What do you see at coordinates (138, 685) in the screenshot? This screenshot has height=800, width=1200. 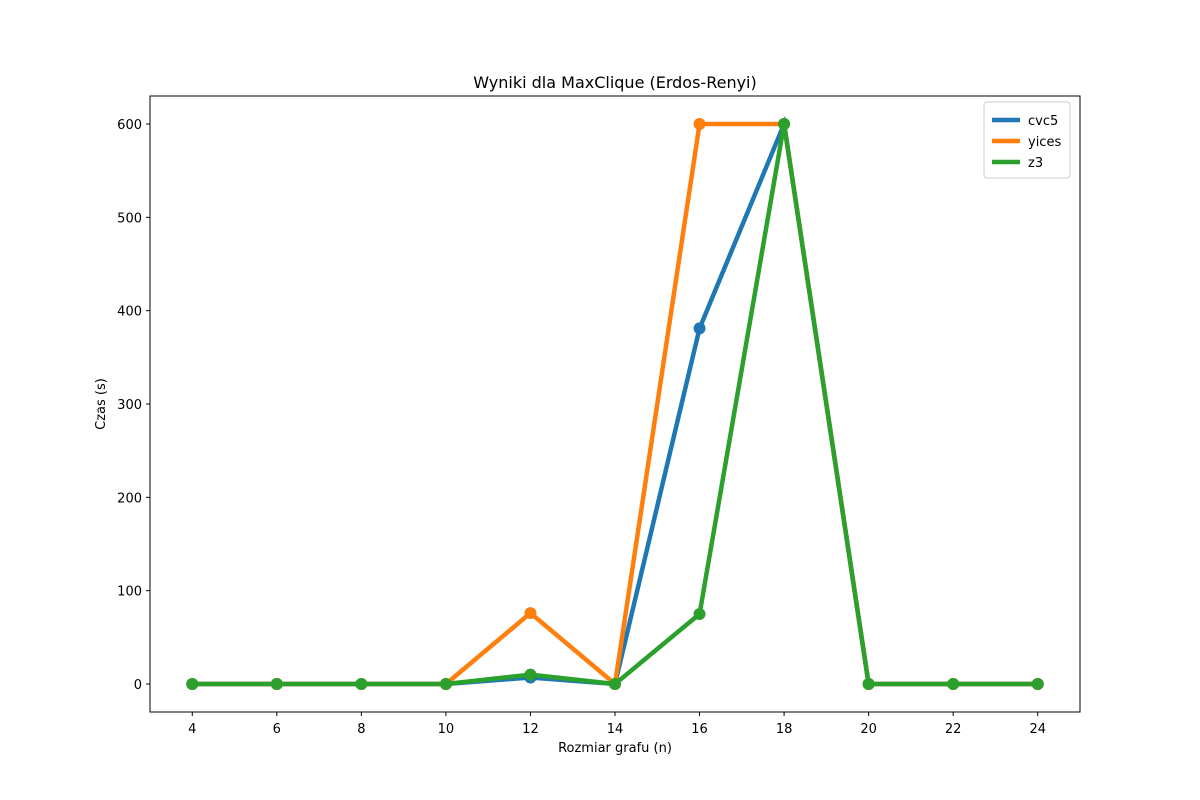 I see `y-tick-label: 0` at bounding box center [138, 685].